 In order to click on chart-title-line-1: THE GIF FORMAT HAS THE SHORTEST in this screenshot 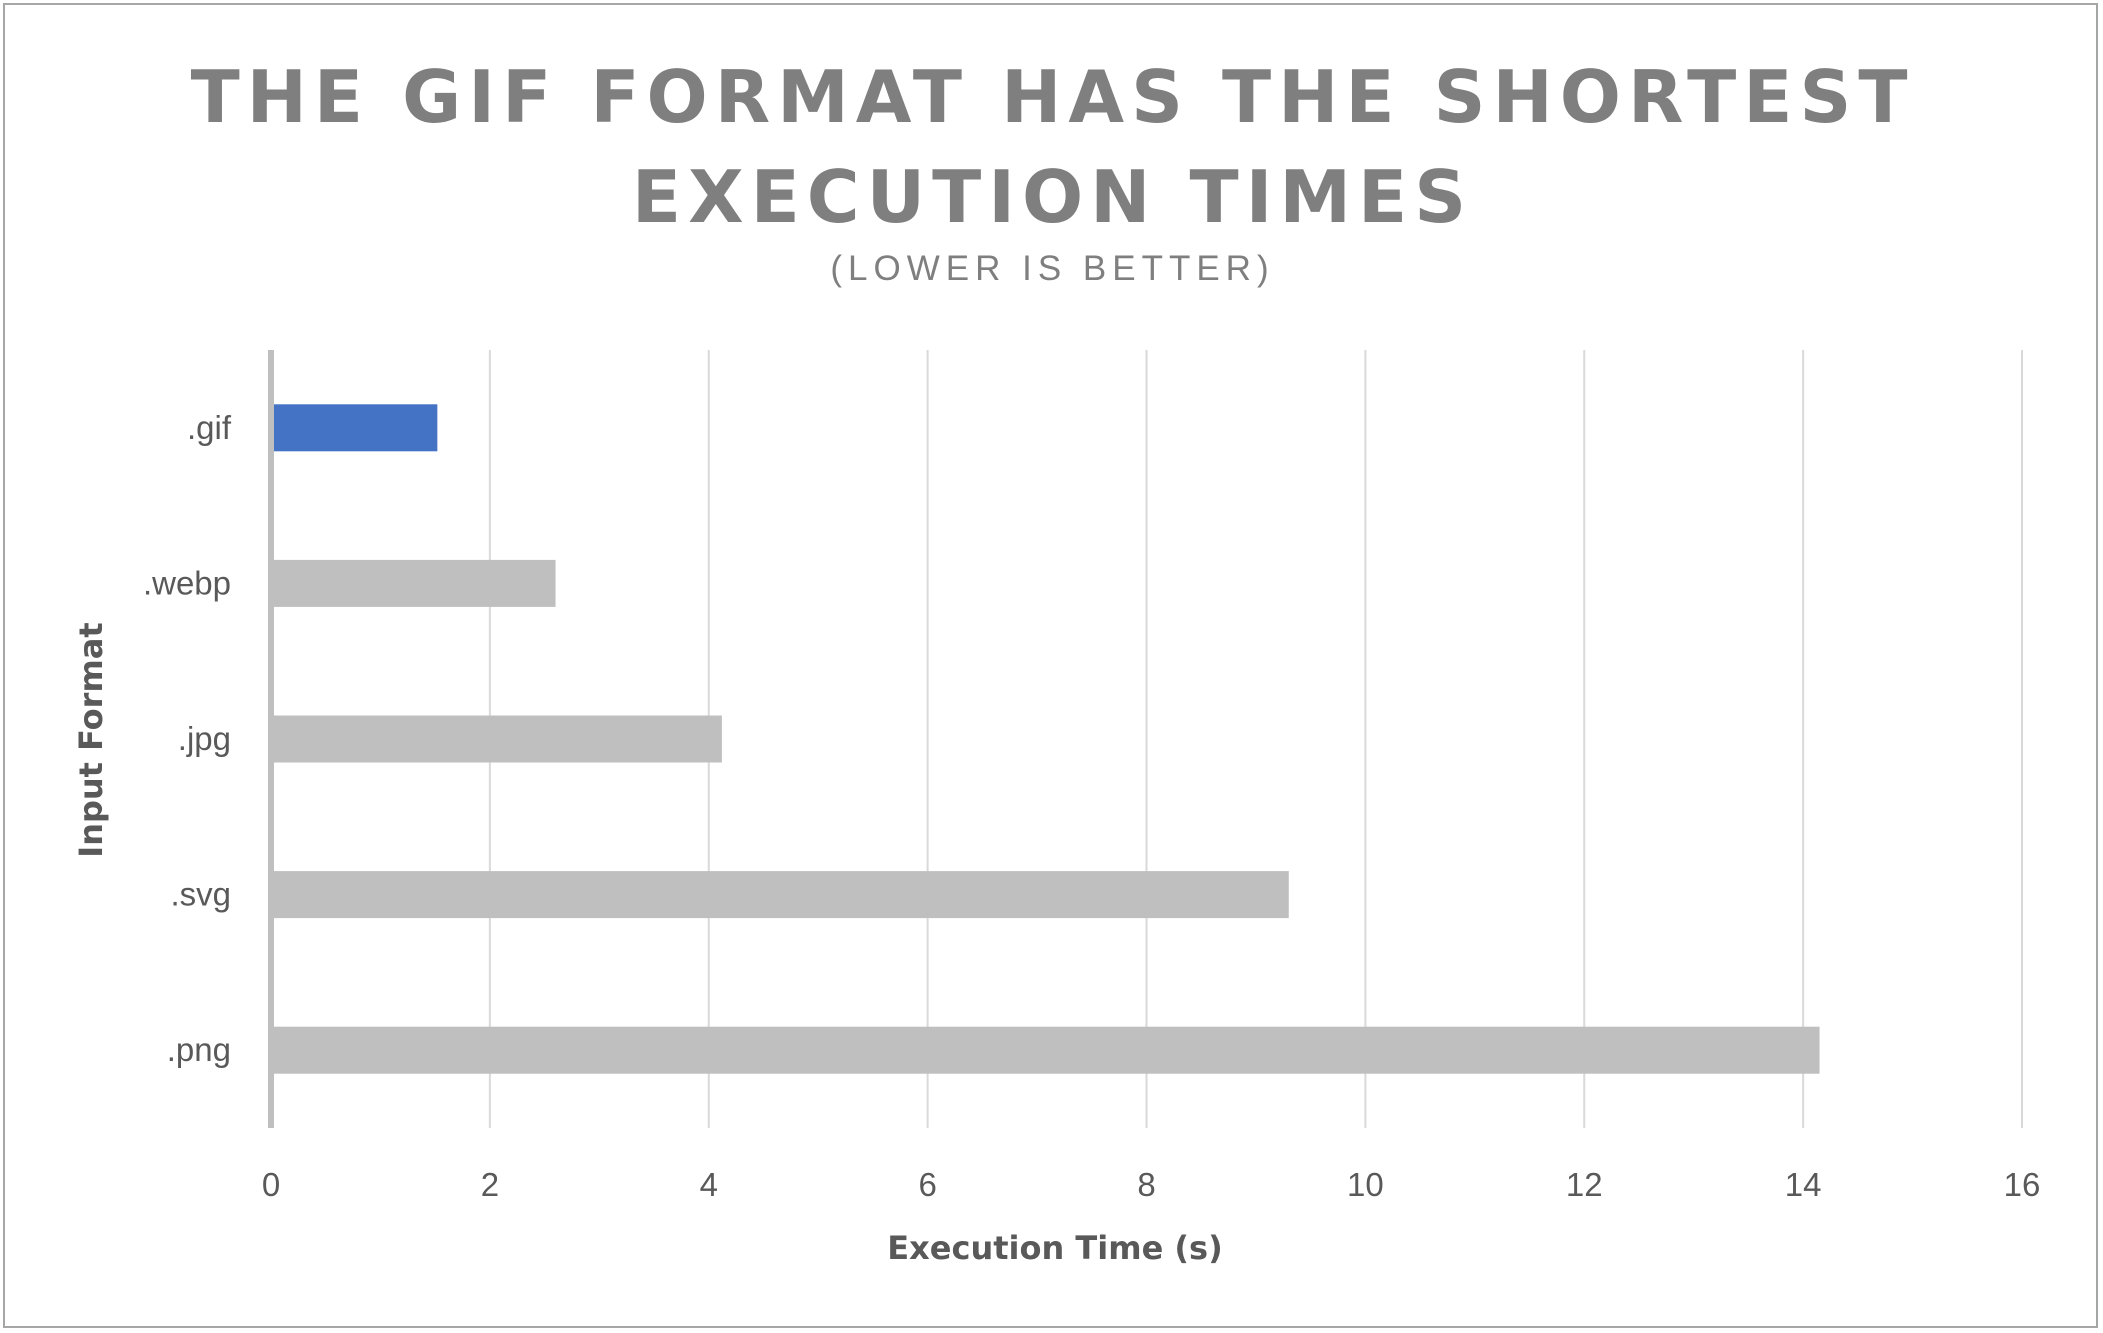, I will do `click(1052, 97)`.